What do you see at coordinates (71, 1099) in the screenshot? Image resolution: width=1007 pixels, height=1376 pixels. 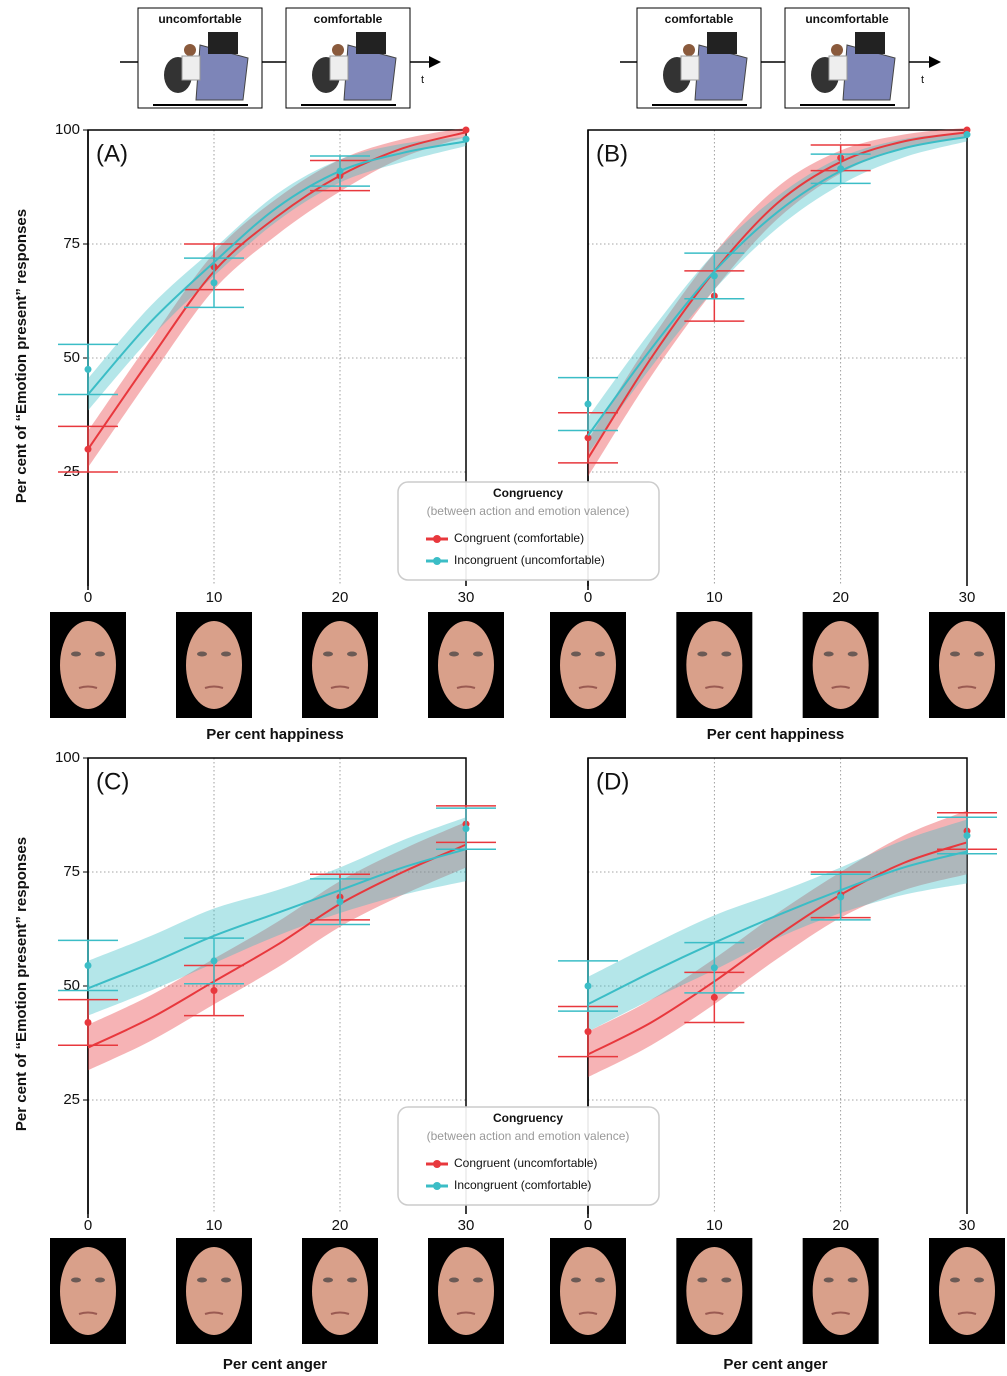 I see `y-tick-label: 25` at bounding box center [71, 1099].